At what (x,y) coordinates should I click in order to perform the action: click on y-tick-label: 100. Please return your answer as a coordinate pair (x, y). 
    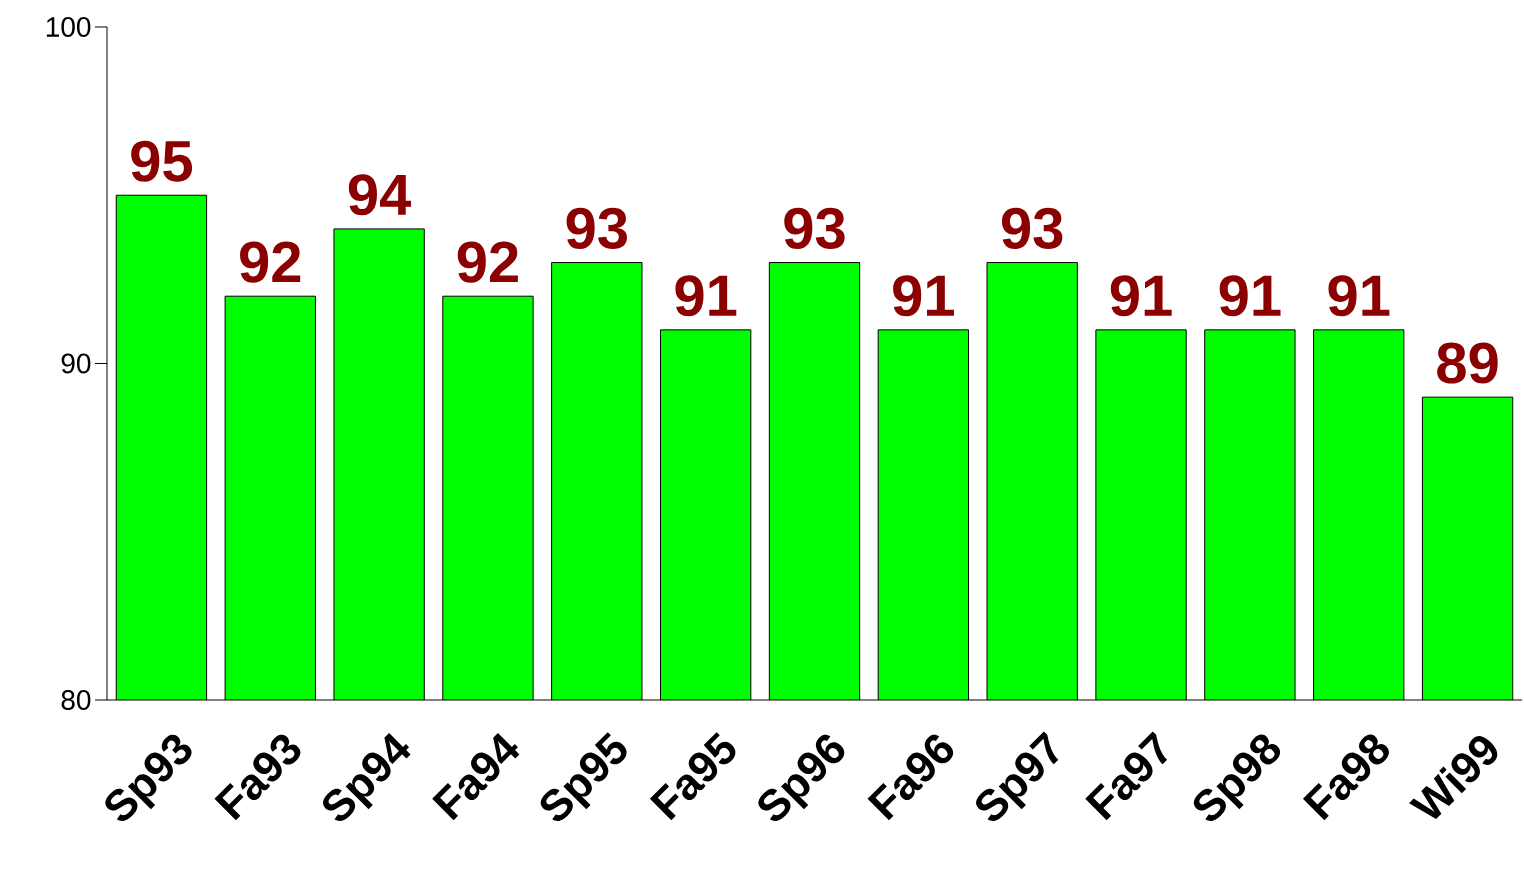
    Looking at the image, I should click on (68, 27).